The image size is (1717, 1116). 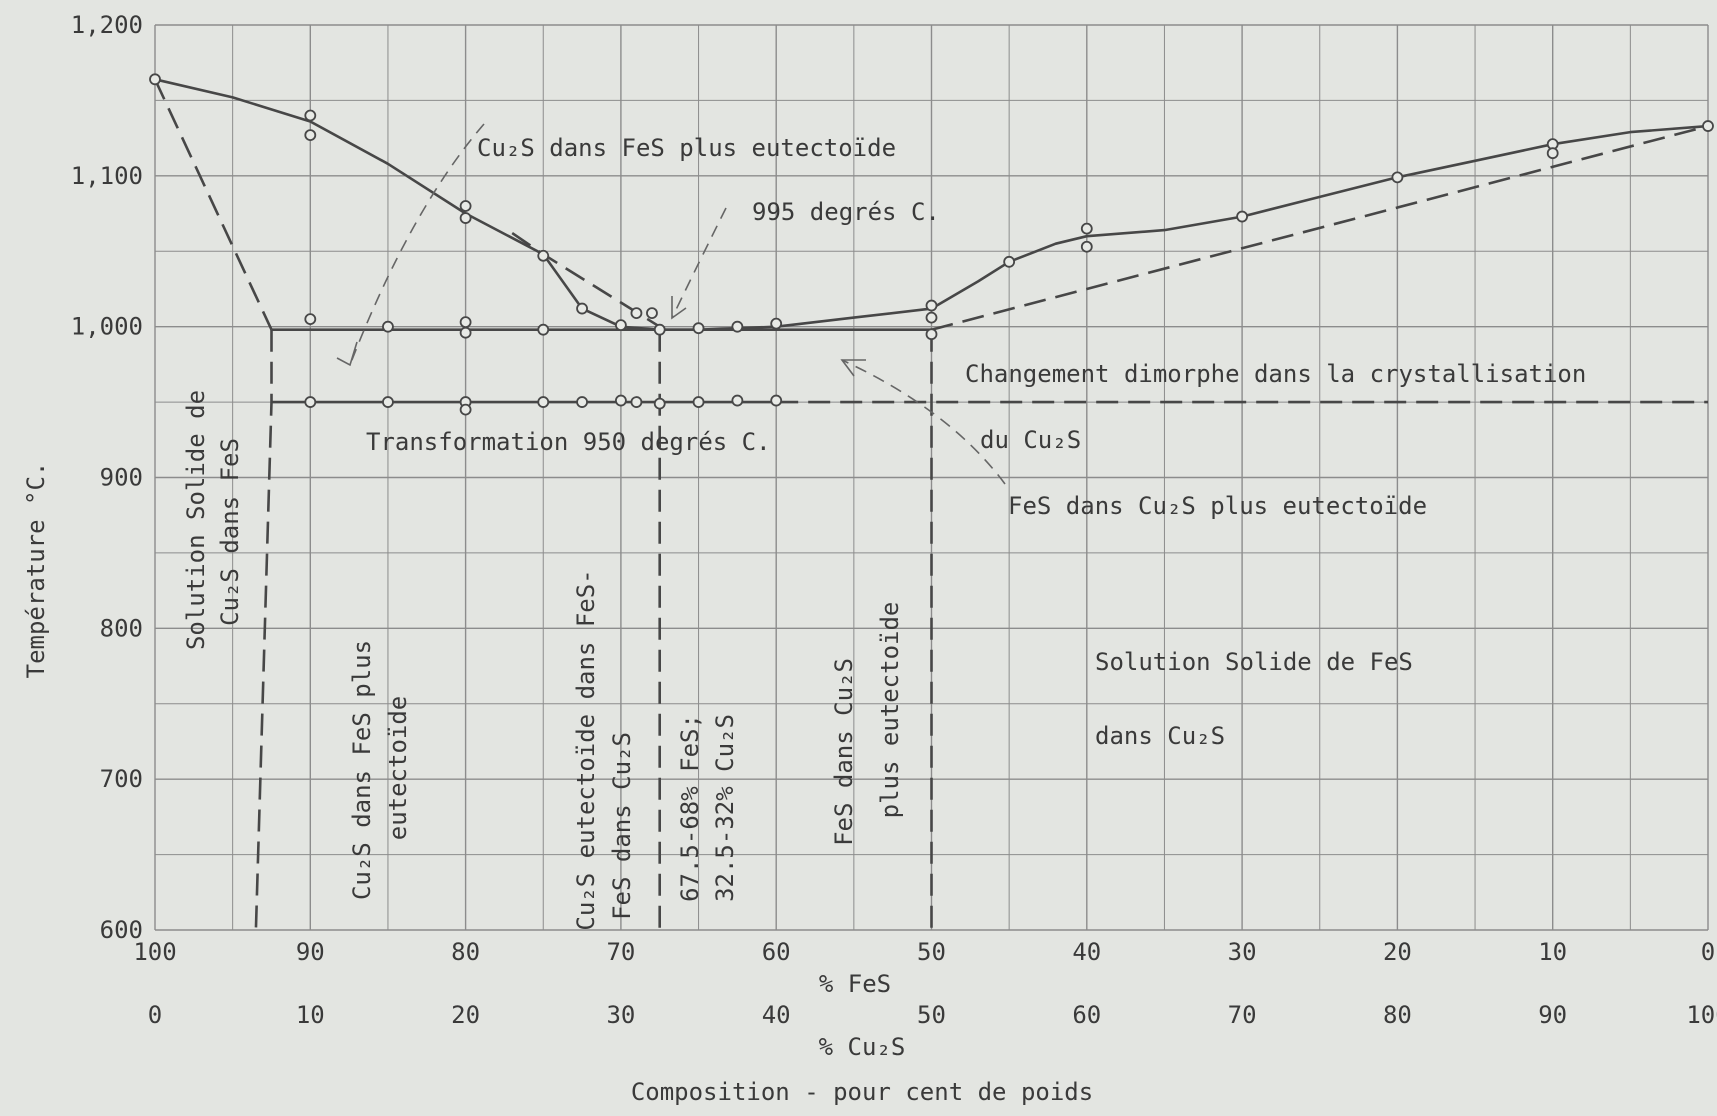 I want to click on leader-995-degrees-arrowhead, so click(x=679, y=308).